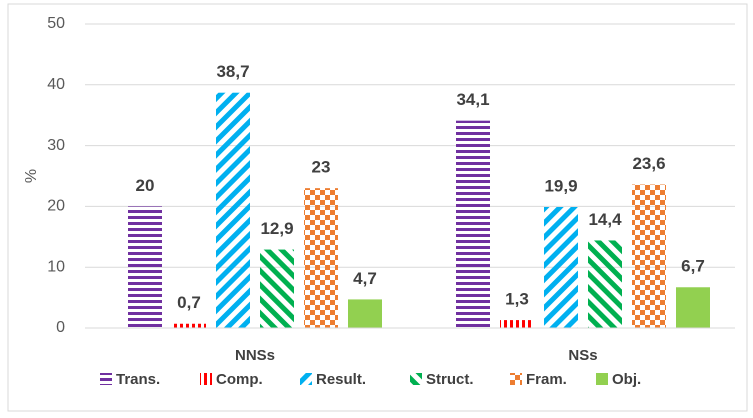 The width and height of the screenshot is (753, 418). I want to click on y-axis-label: %, so click(31, 176).